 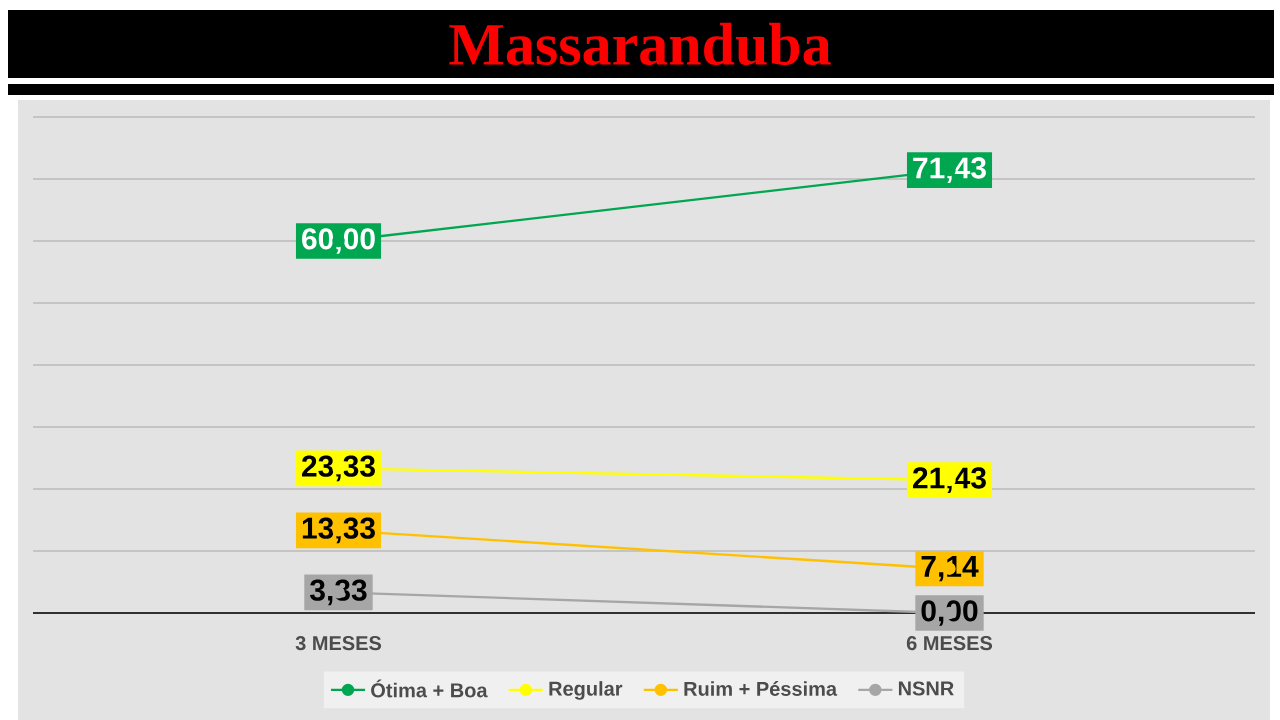 What do you see at coordinates (949, 643) in the screenshot?
I see `x-tick-label: 6 MESES` at bounding box center [949, 643].